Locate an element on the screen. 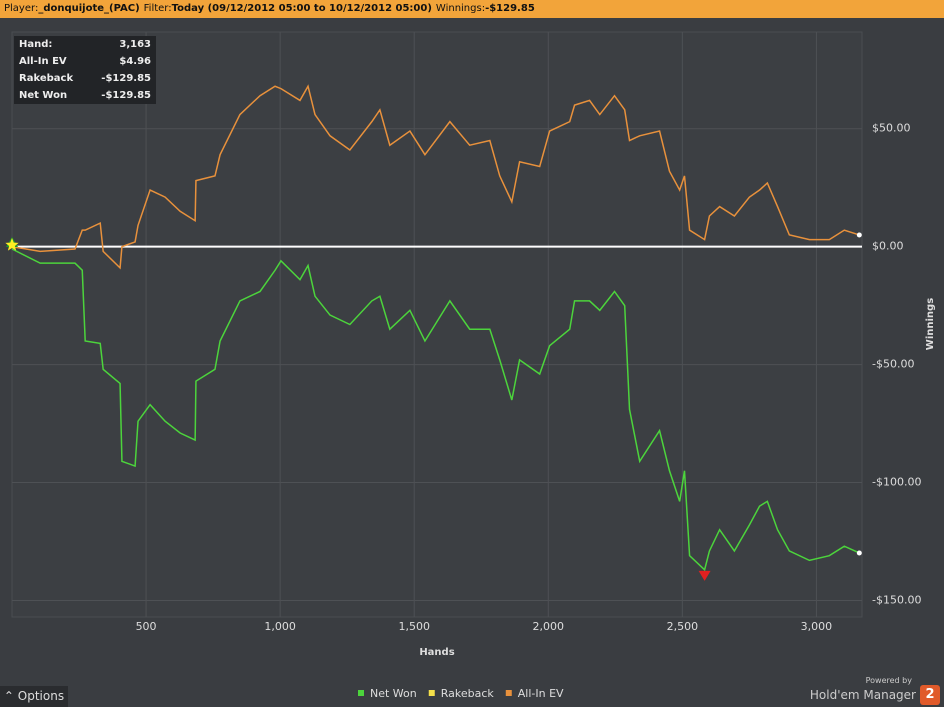 This screenshot has height=707, width=944. legend-label: Net Won is located at coordinates (393, 693).